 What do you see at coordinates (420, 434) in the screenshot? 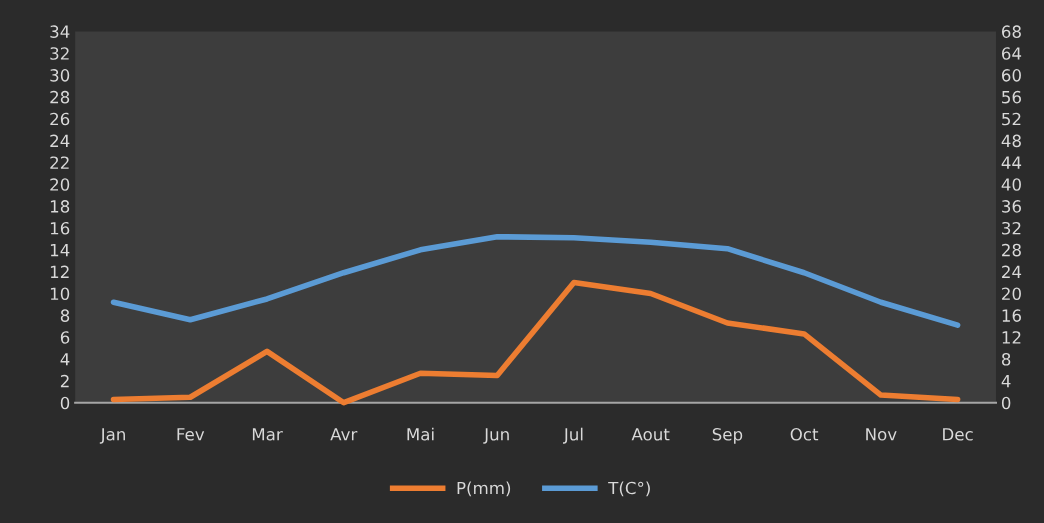
I see `x-tick-label: Mai` at bounding box center [420, 434].